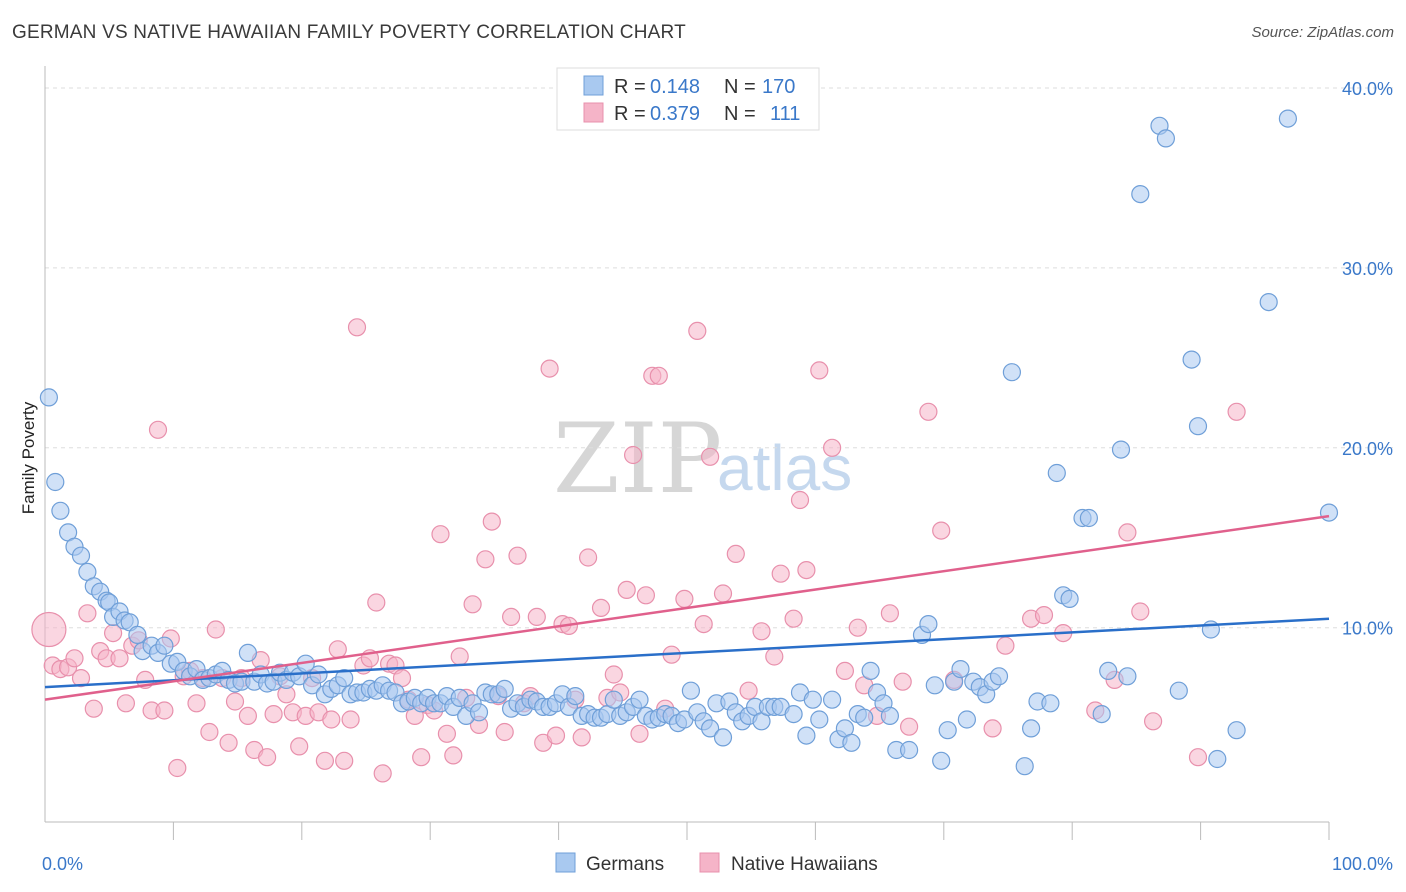 This screenshot has height=892, width=1406. I want to click on y-tick-label: 30.0%, so click(1367, 269).